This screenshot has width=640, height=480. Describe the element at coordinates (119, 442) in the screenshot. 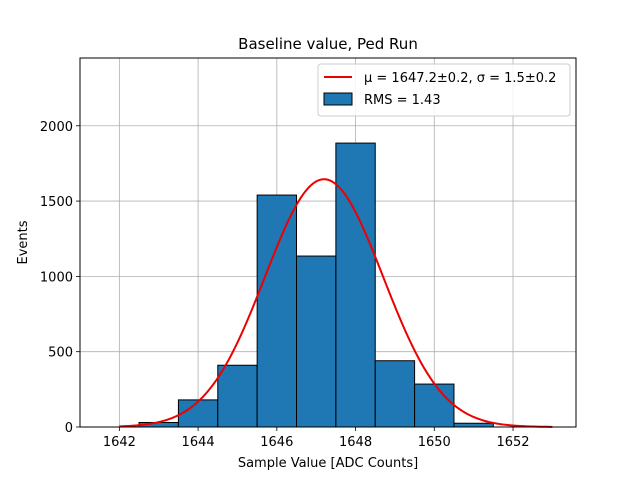

I see `x-tick-label: 1642` at that location.